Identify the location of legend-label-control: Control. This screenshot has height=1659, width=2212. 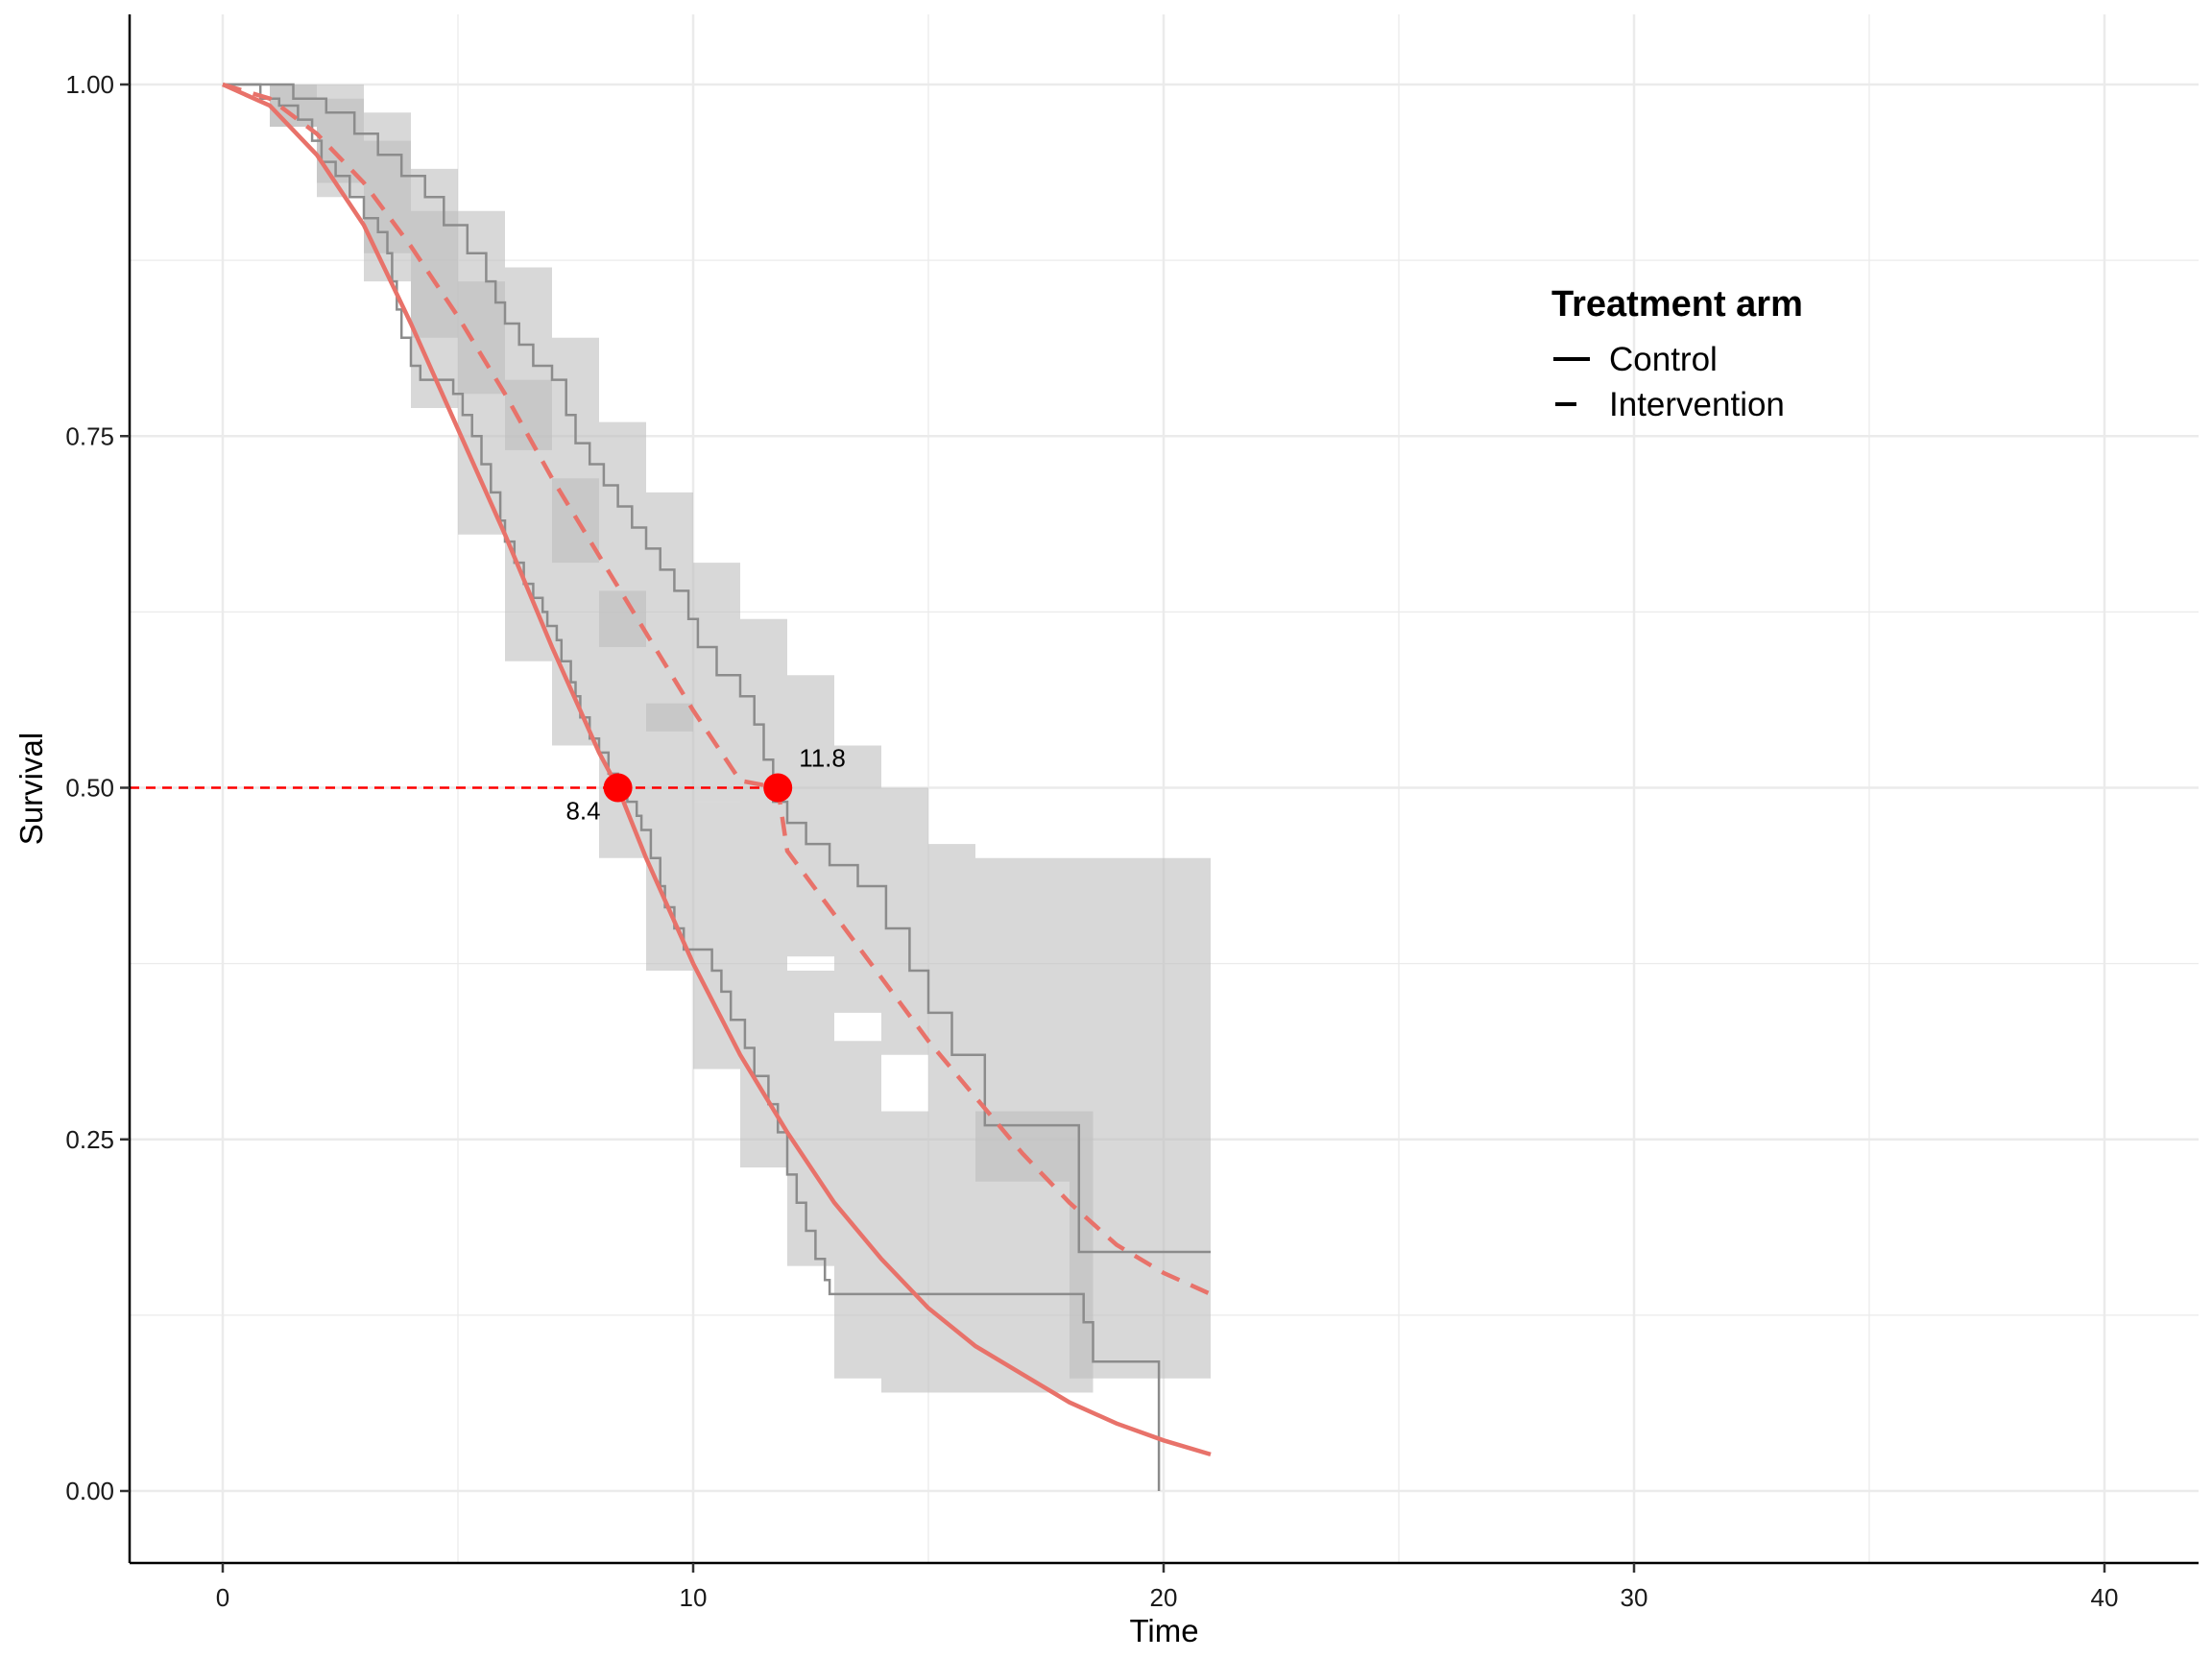
(1663, 359).